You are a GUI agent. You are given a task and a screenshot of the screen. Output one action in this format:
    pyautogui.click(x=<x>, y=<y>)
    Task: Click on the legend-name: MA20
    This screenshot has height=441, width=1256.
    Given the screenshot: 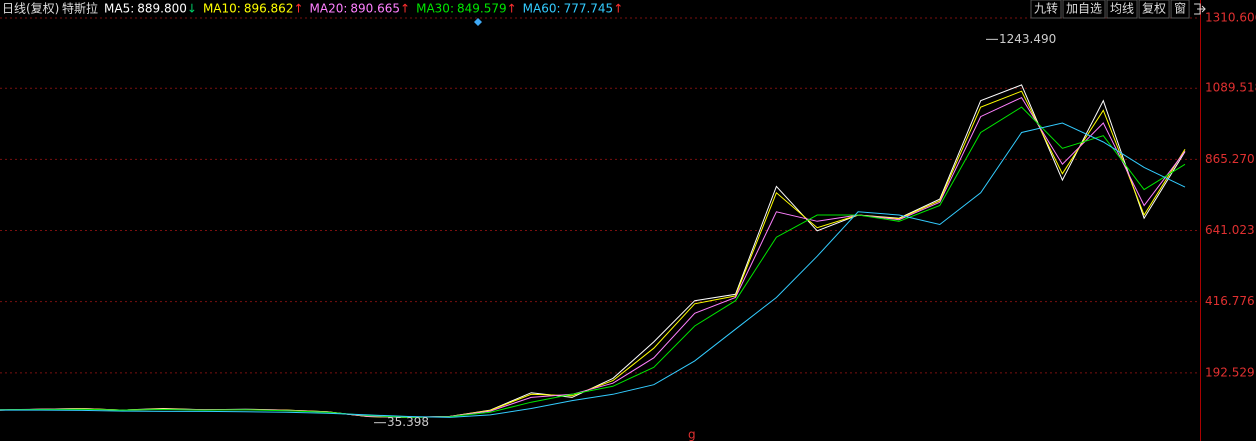 What is the action you would take?
    pyautogui.click(x=327, y=9)
    